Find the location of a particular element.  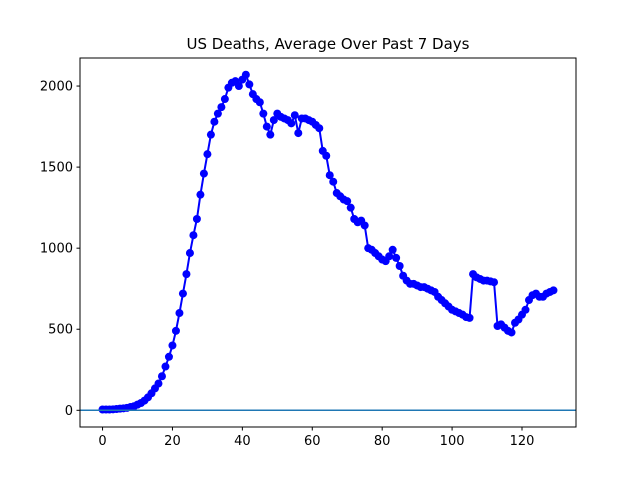

y-tick-label: 1500 is located at coordinates (56, 168).